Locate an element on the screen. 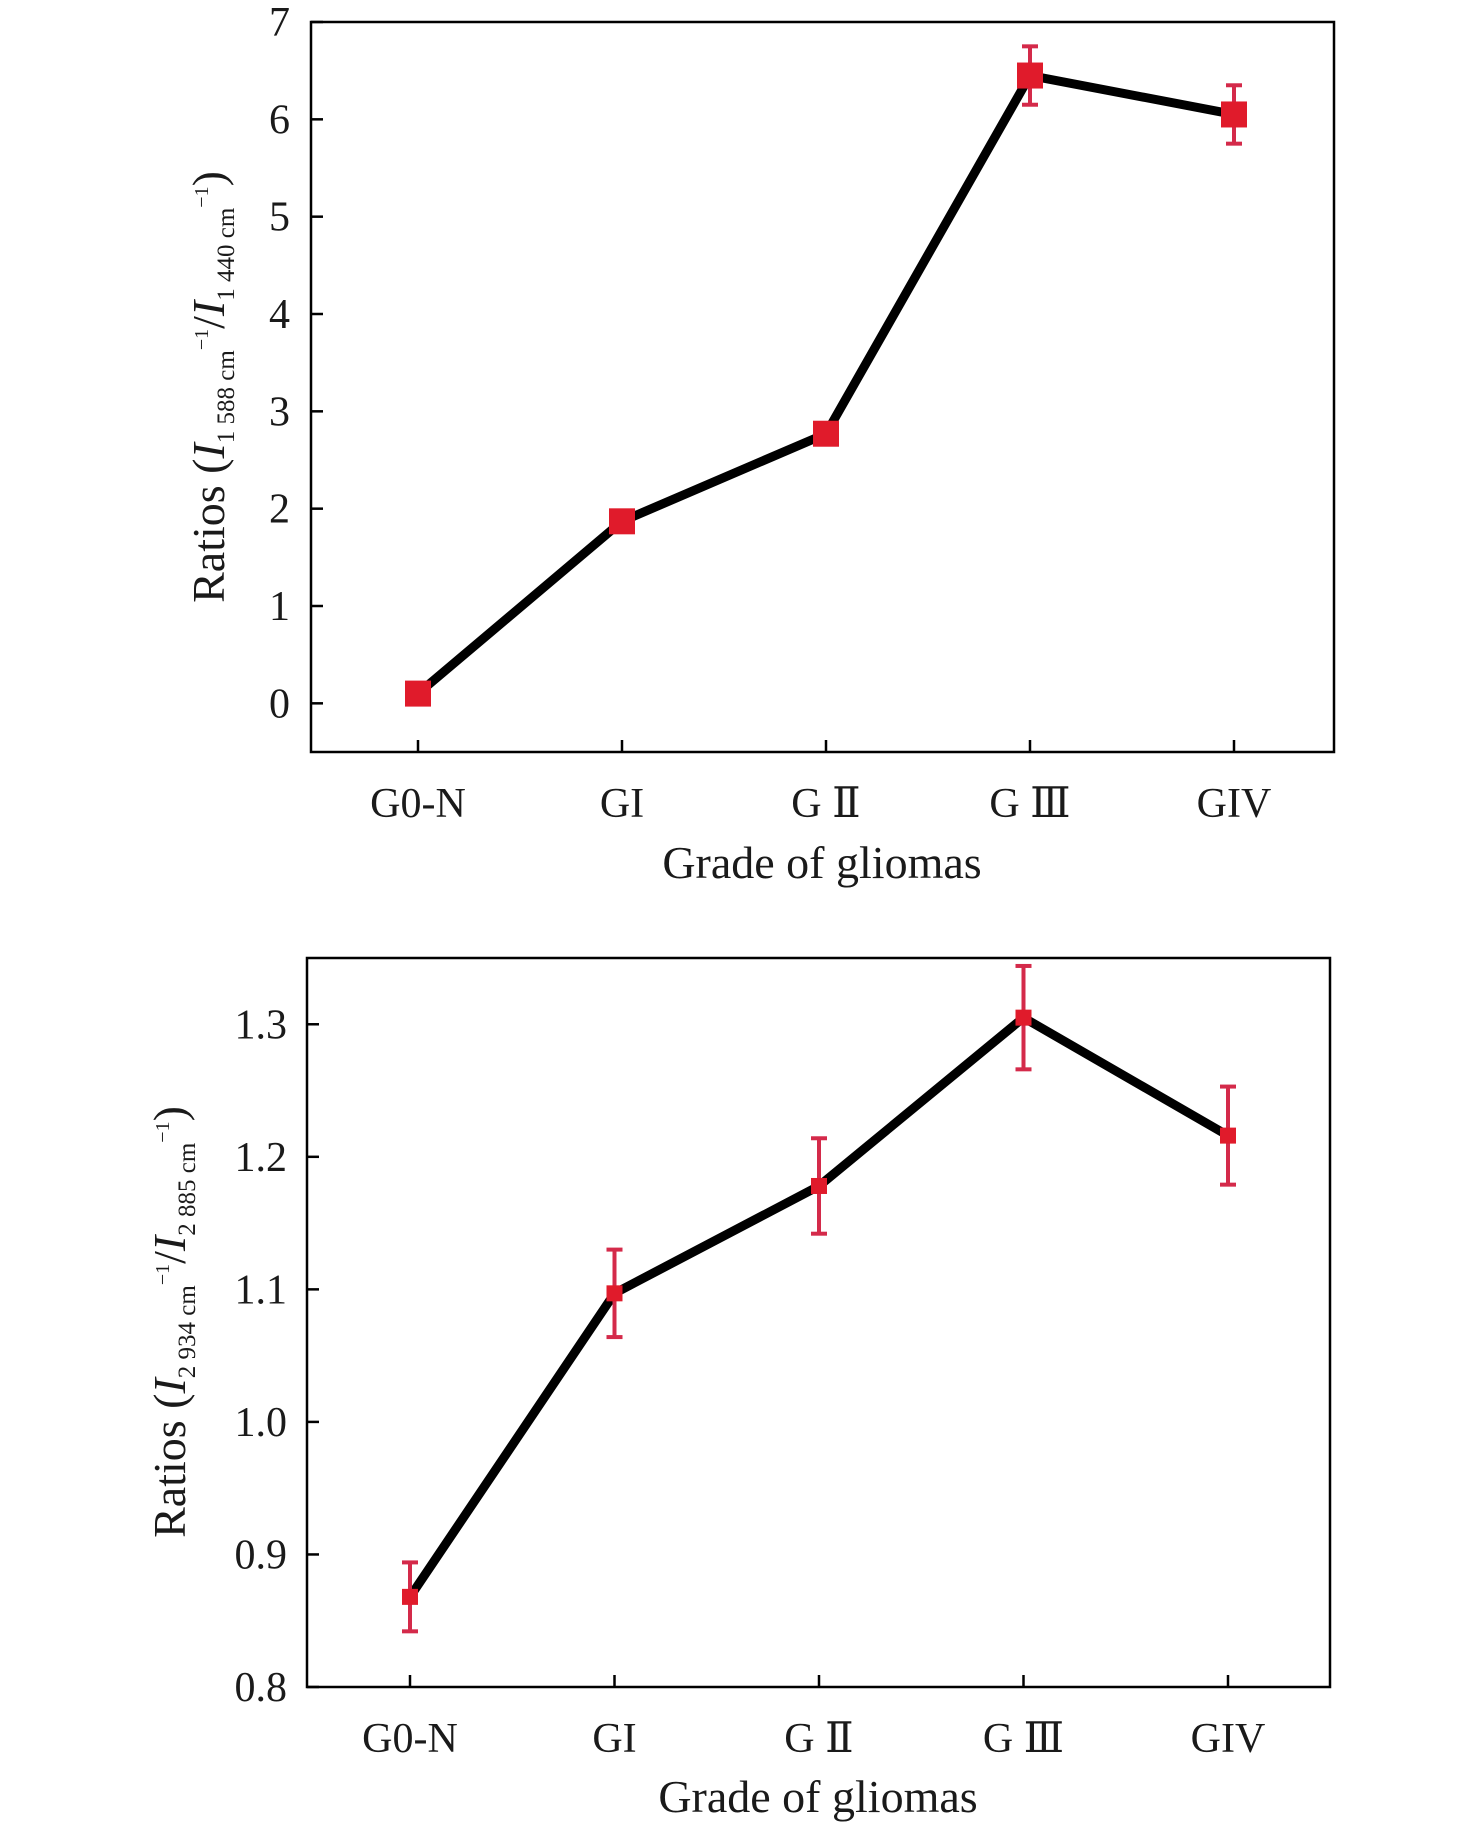 Image resolution: width=1476 pixels, height=1832 pixels. y-tick-label: 5 is located at coordinates (279, 218).